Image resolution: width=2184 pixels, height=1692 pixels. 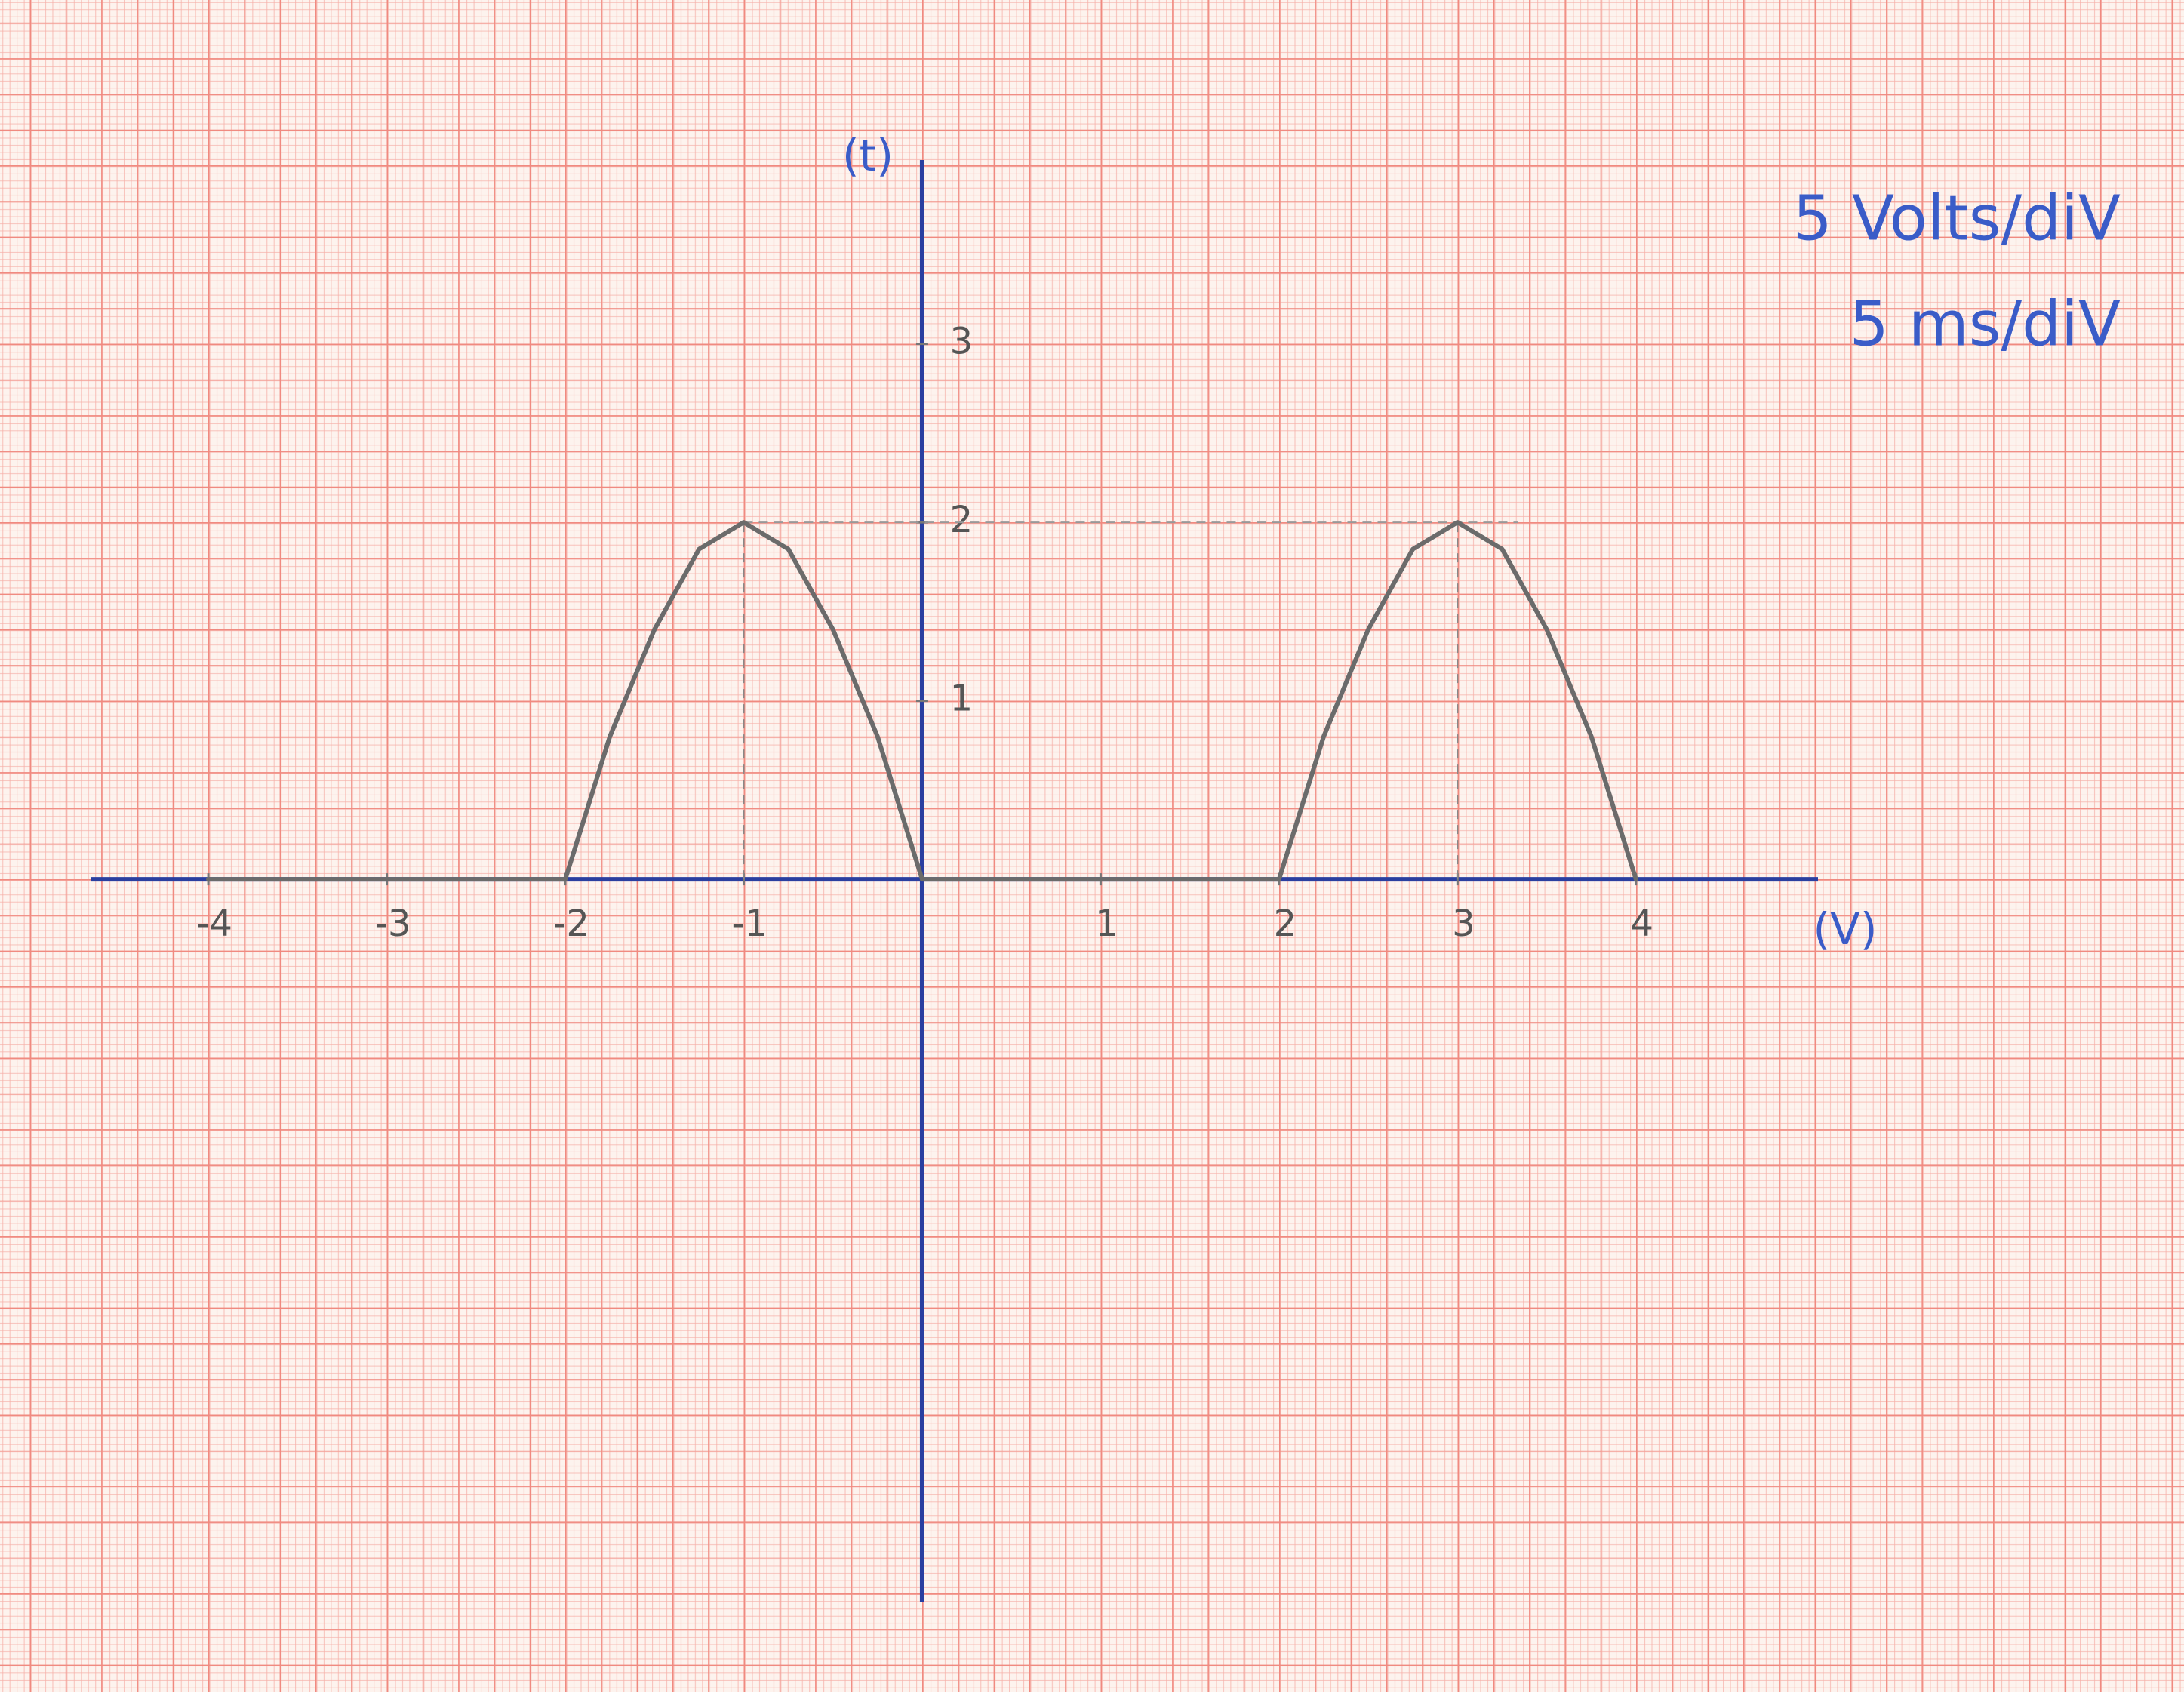 I want to click on x-tick-label: 4, so click(x=1642, y=924).